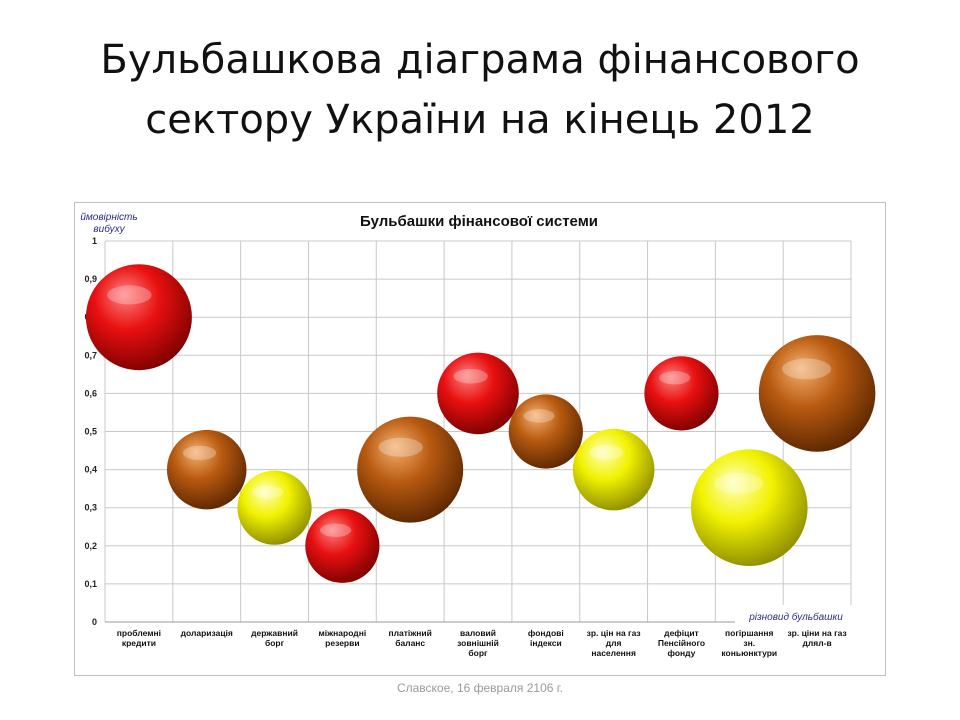 This screenshot has width=960, height=720. What do you see at coordinates (479, 221) in the screenshot?
I see `chart-title: Бульбашки фінансової системи` at bounding box center [479, 221].